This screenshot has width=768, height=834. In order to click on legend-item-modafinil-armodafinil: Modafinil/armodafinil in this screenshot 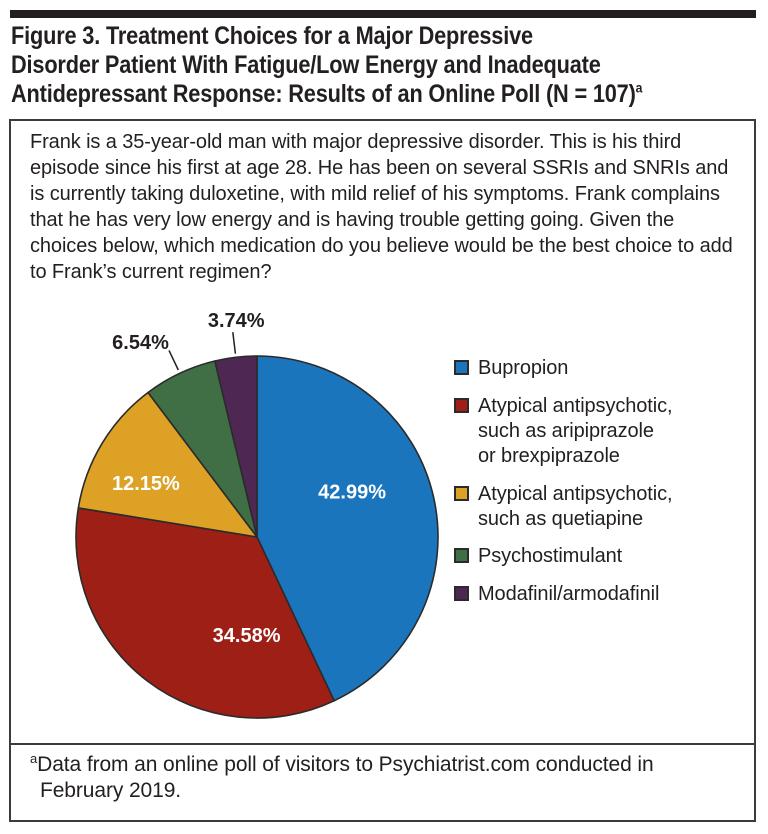, I will do `click(604, 594)`.